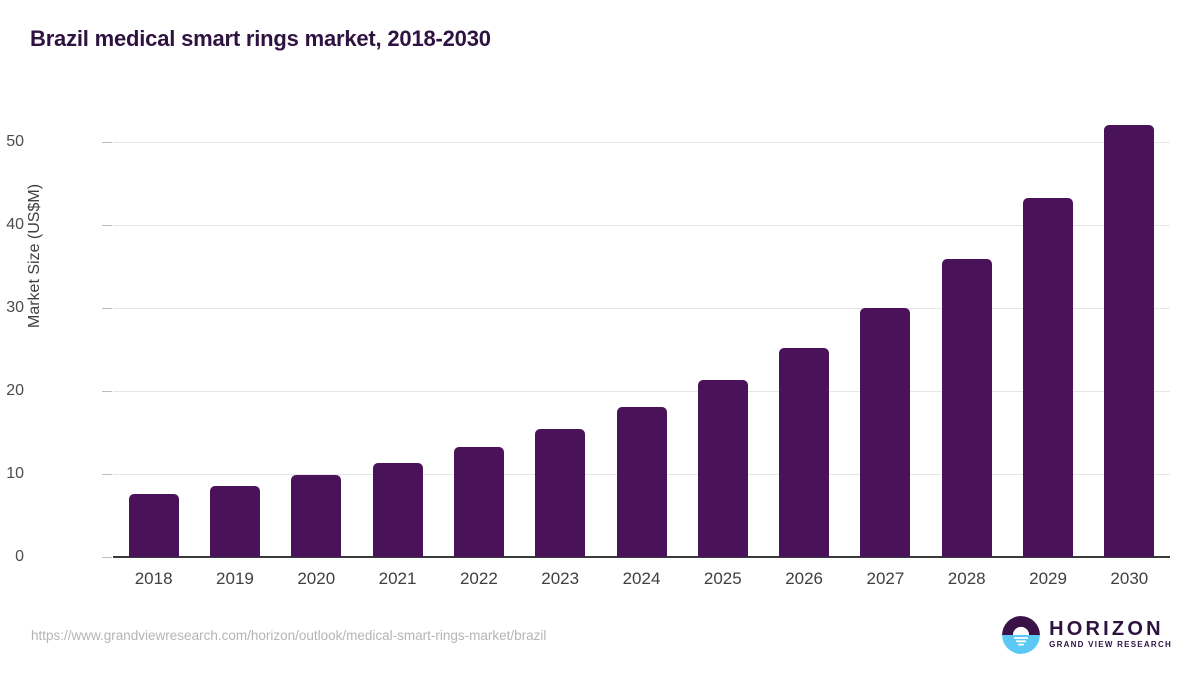 This screenshot has height=675, width=1200. What do you see at coordinates (19, 556) in the screenshot?
I see `y-tick-label: 0` at bounding box center [19, 556].